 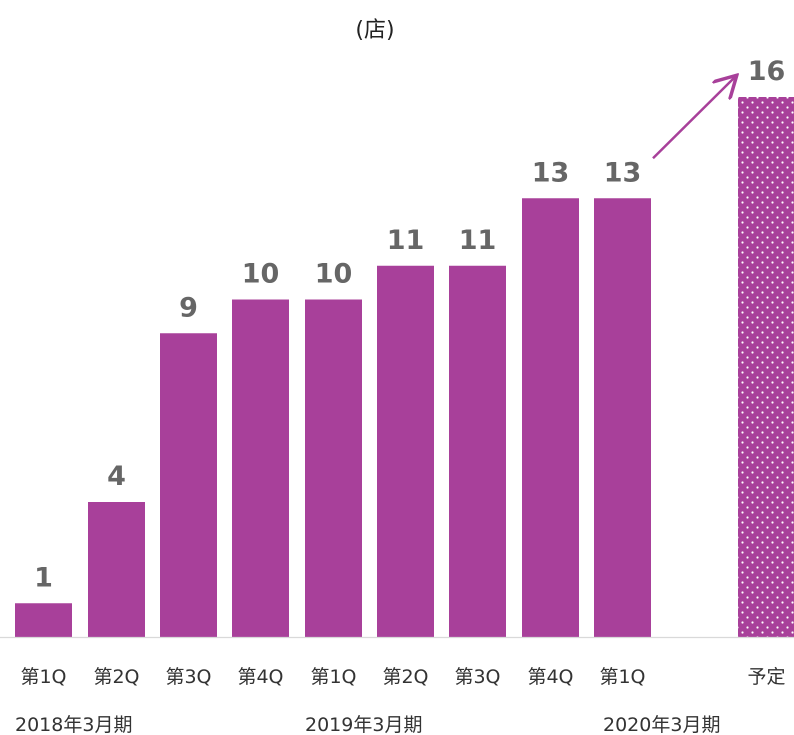 I want to click on category-label: 予定, so click(x=766, y=677).